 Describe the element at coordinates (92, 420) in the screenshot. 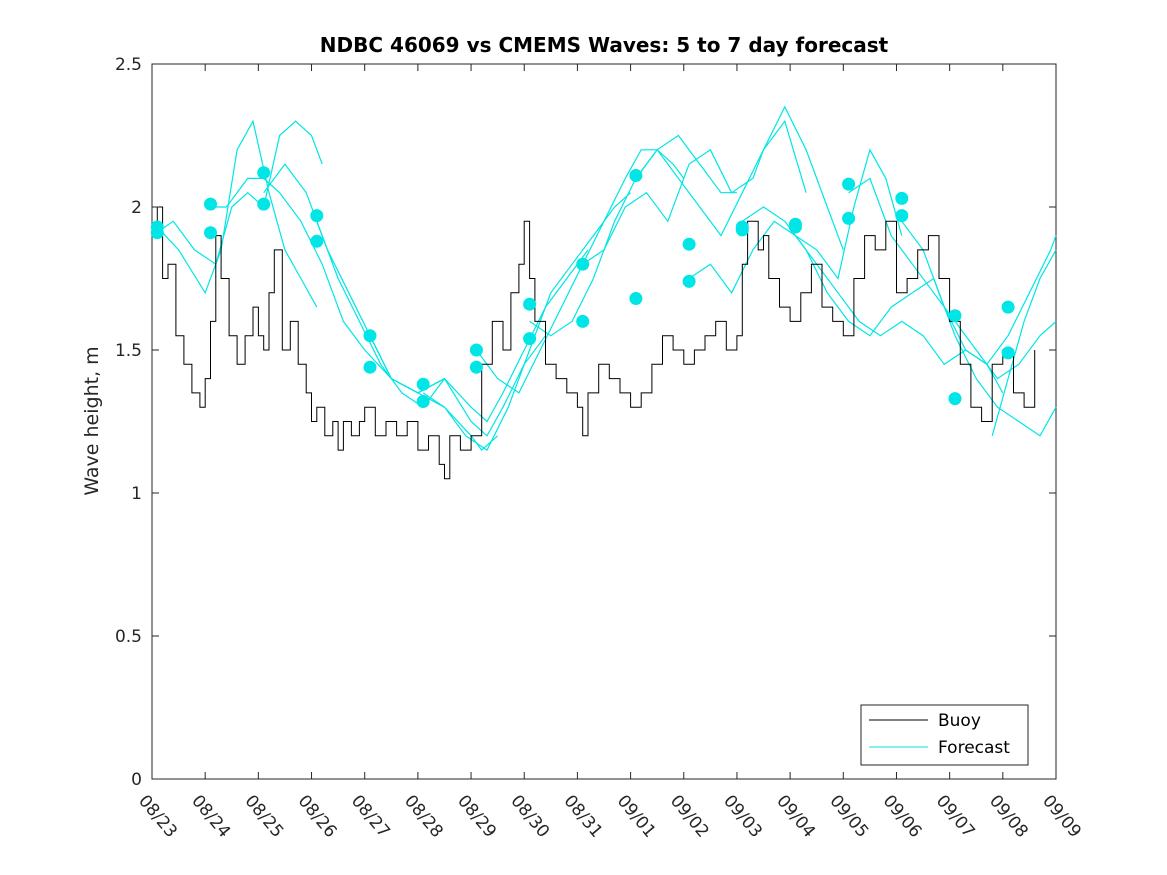

I see `y-axis-label: Wave height, m` at that location.